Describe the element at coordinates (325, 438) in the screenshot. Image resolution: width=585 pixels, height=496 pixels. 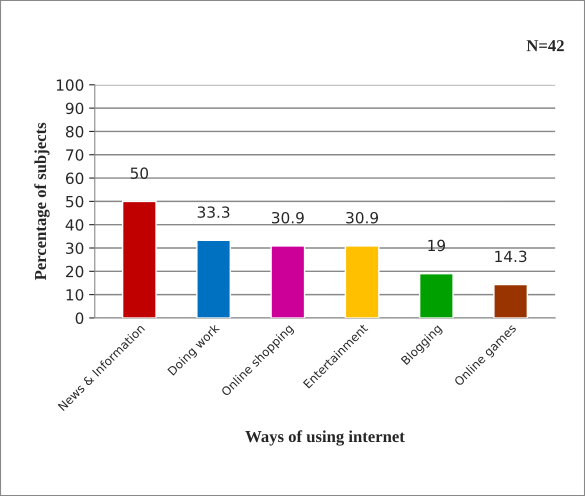
I see `x-axis-title: Ways of using internet` at that location.